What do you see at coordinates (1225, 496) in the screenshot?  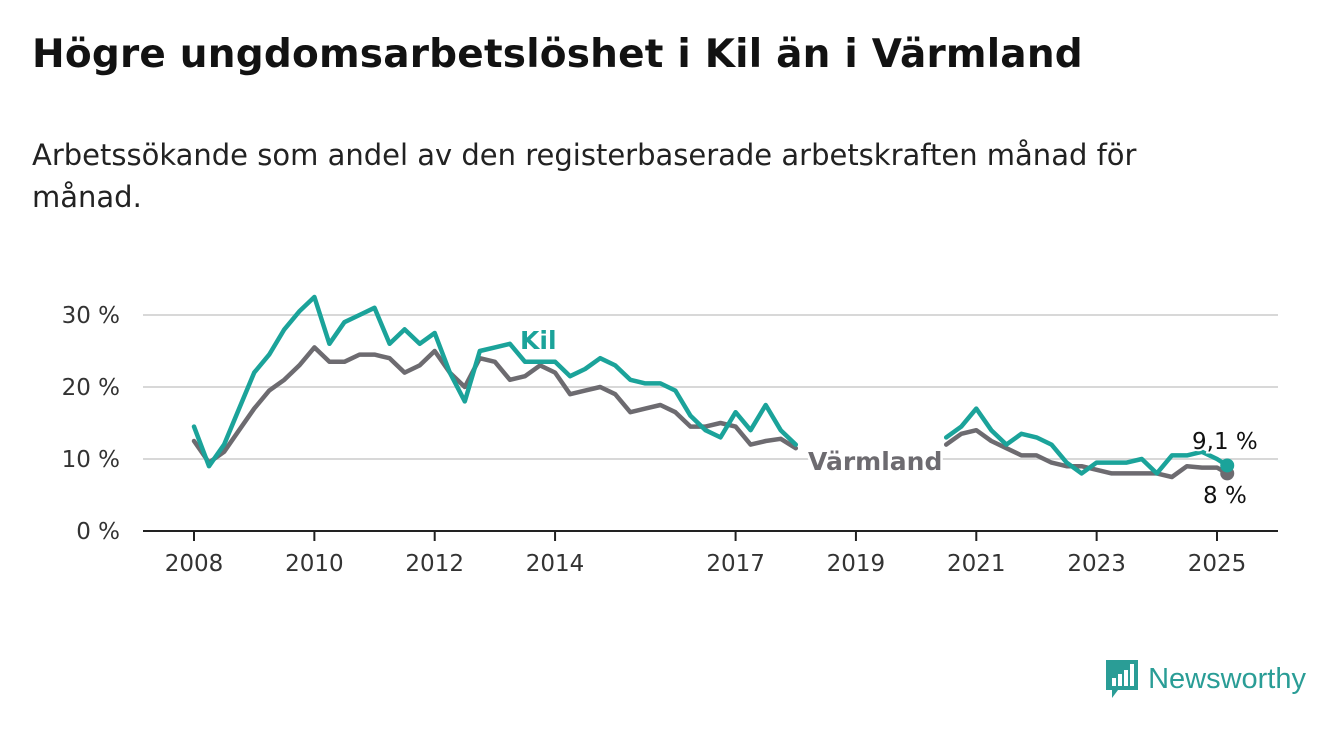 I see `end-value-label-varmland: 8 %` at bounding box center [1225, 496].